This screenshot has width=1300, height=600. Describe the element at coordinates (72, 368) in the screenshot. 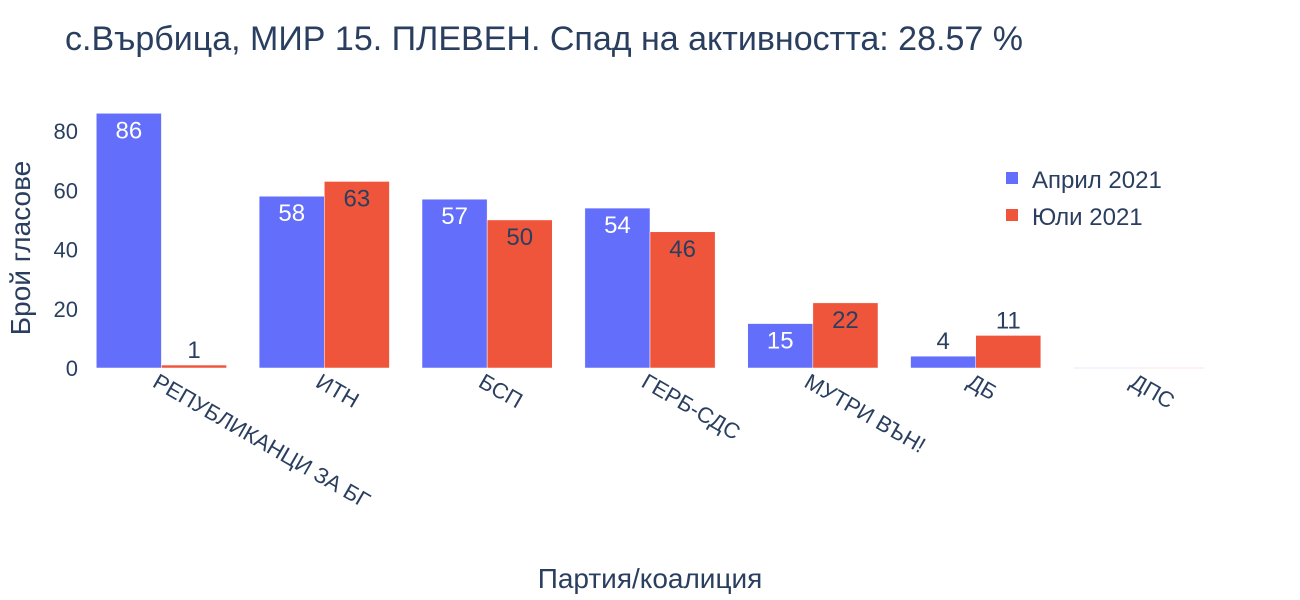

I see `y-tick-label: 0` at that location.